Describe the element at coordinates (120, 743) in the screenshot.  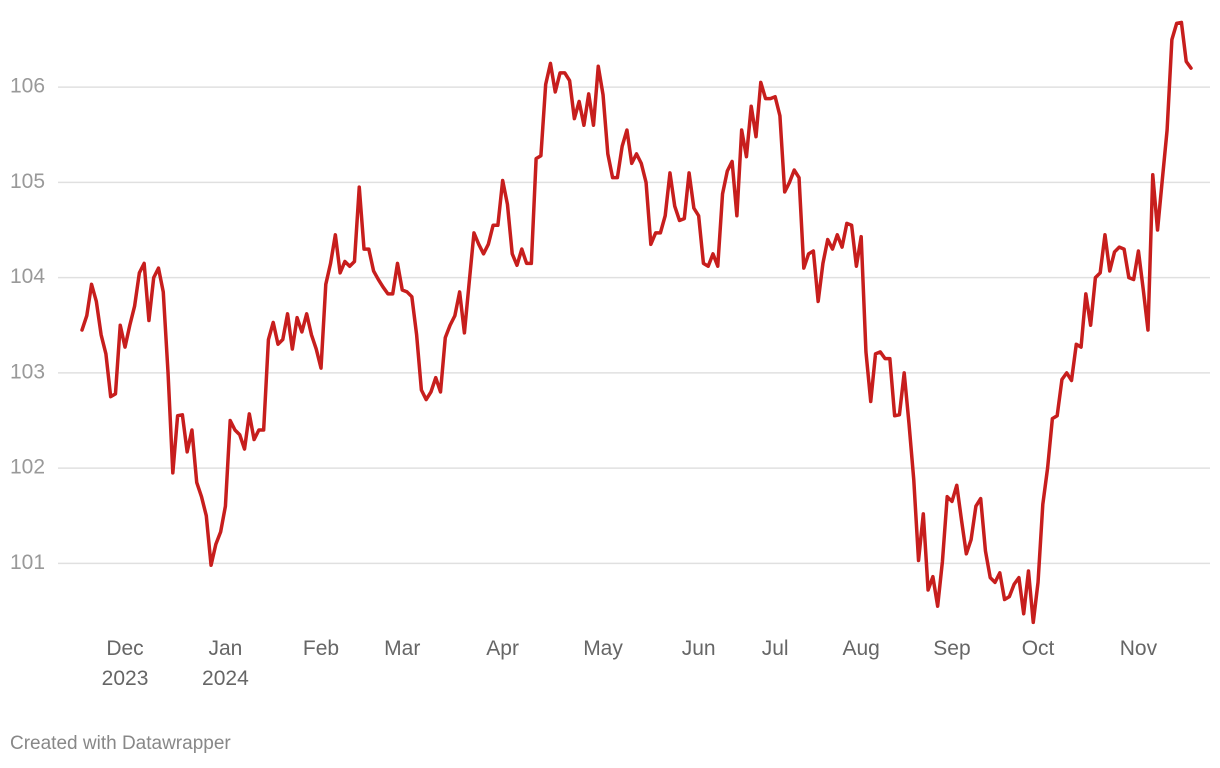
I see `credit: Created with Datawrapper` at that location.